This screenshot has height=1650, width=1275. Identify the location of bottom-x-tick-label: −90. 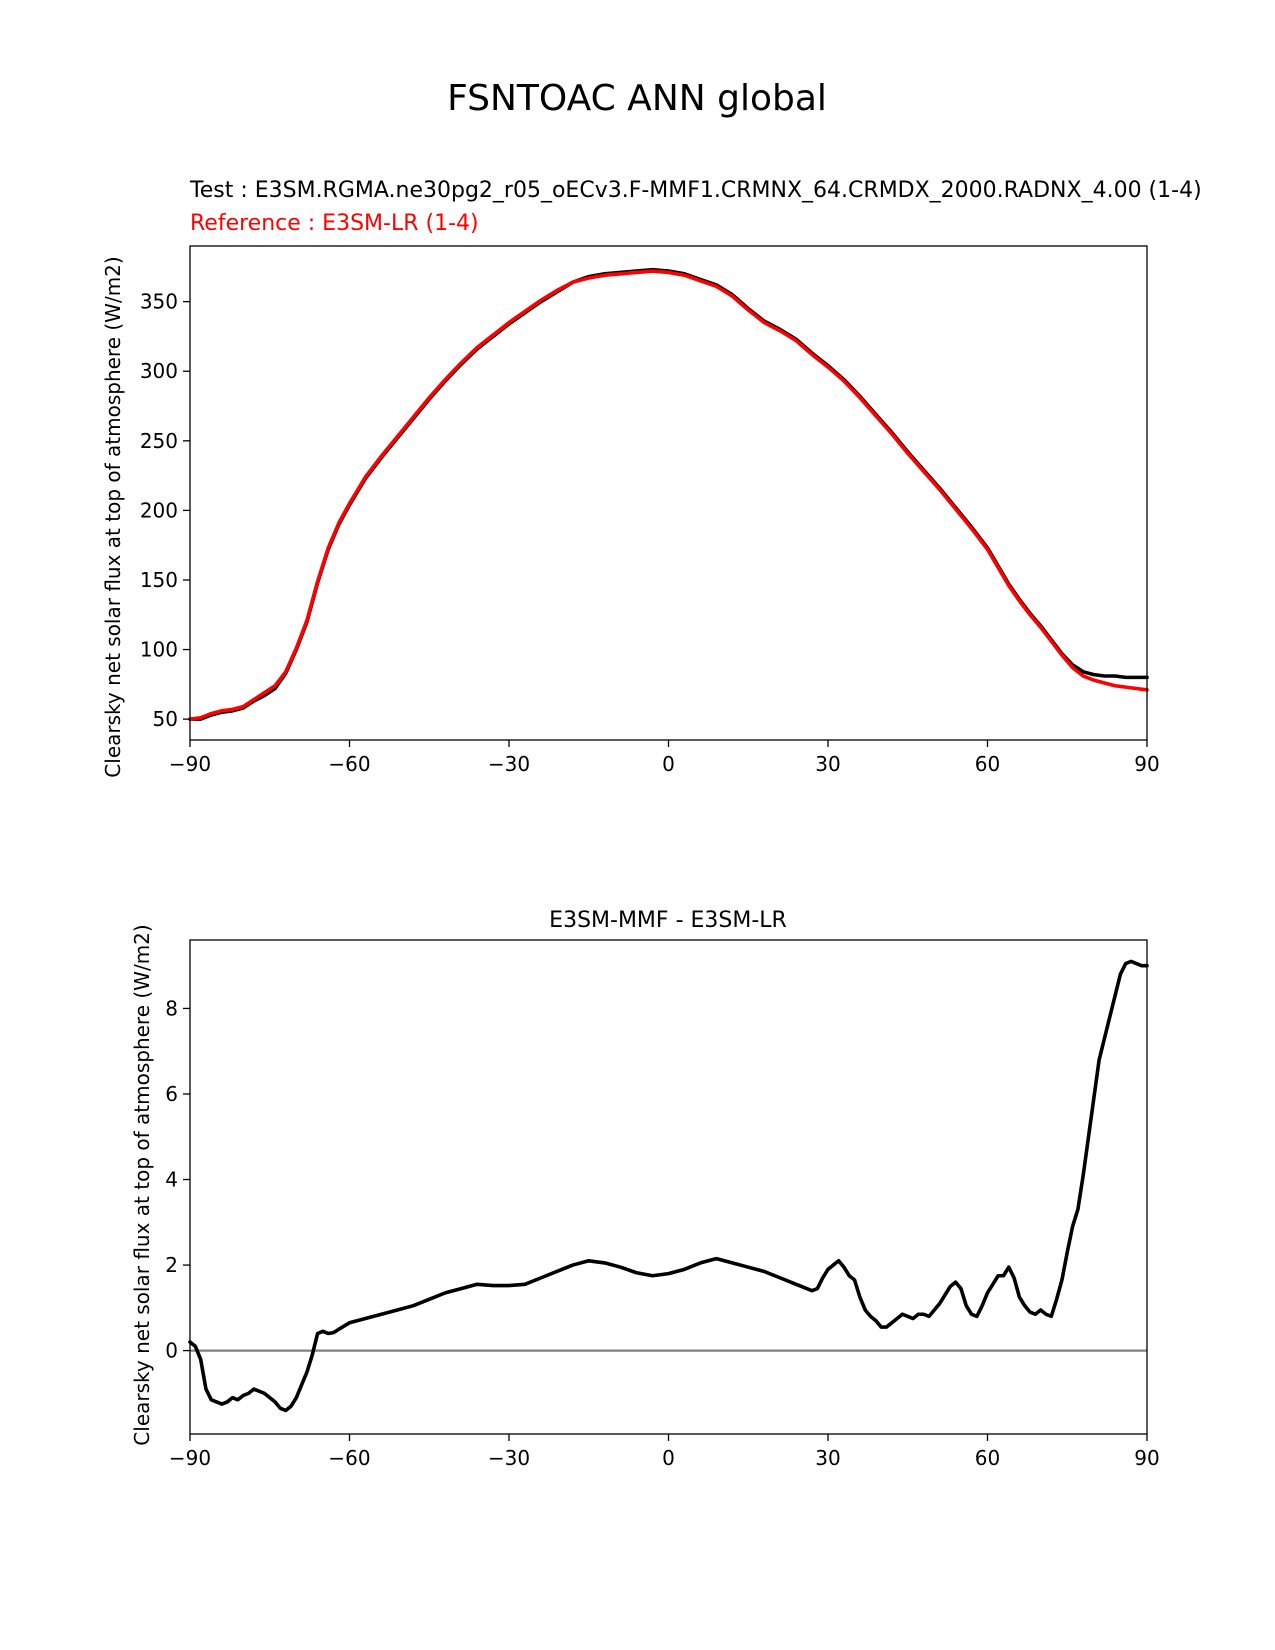
(190, 1458).